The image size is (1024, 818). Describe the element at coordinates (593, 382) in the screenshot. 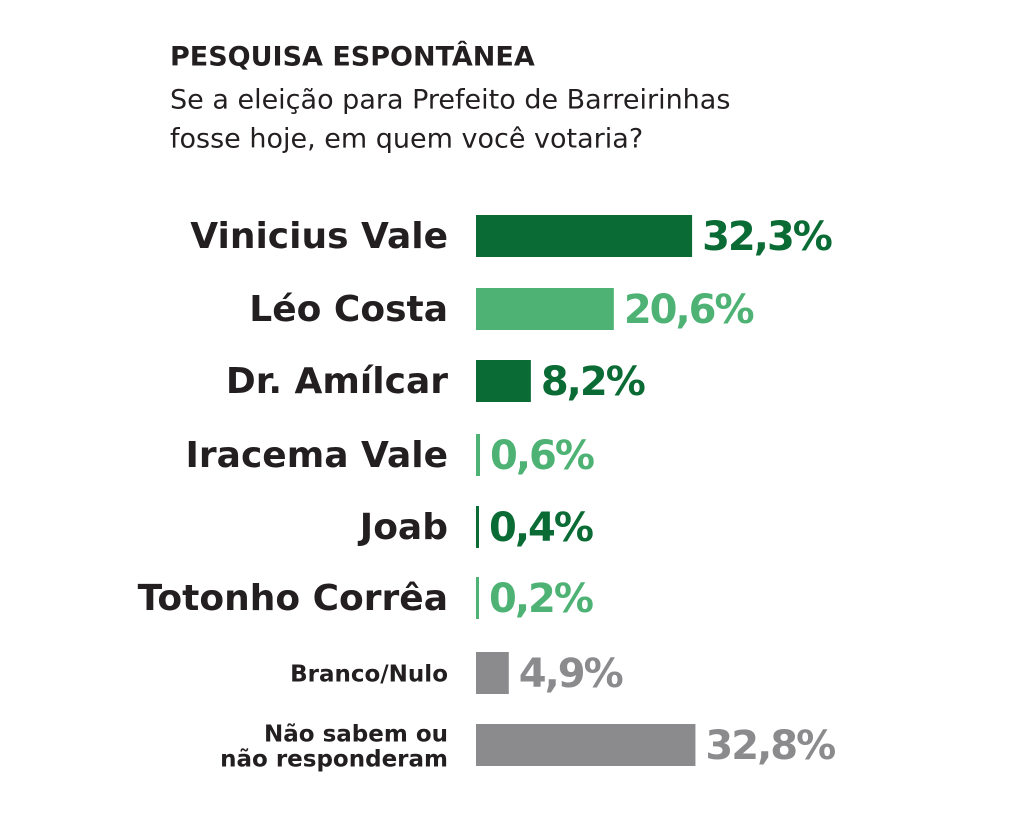

I see `value-label: 8,2%` at that location.